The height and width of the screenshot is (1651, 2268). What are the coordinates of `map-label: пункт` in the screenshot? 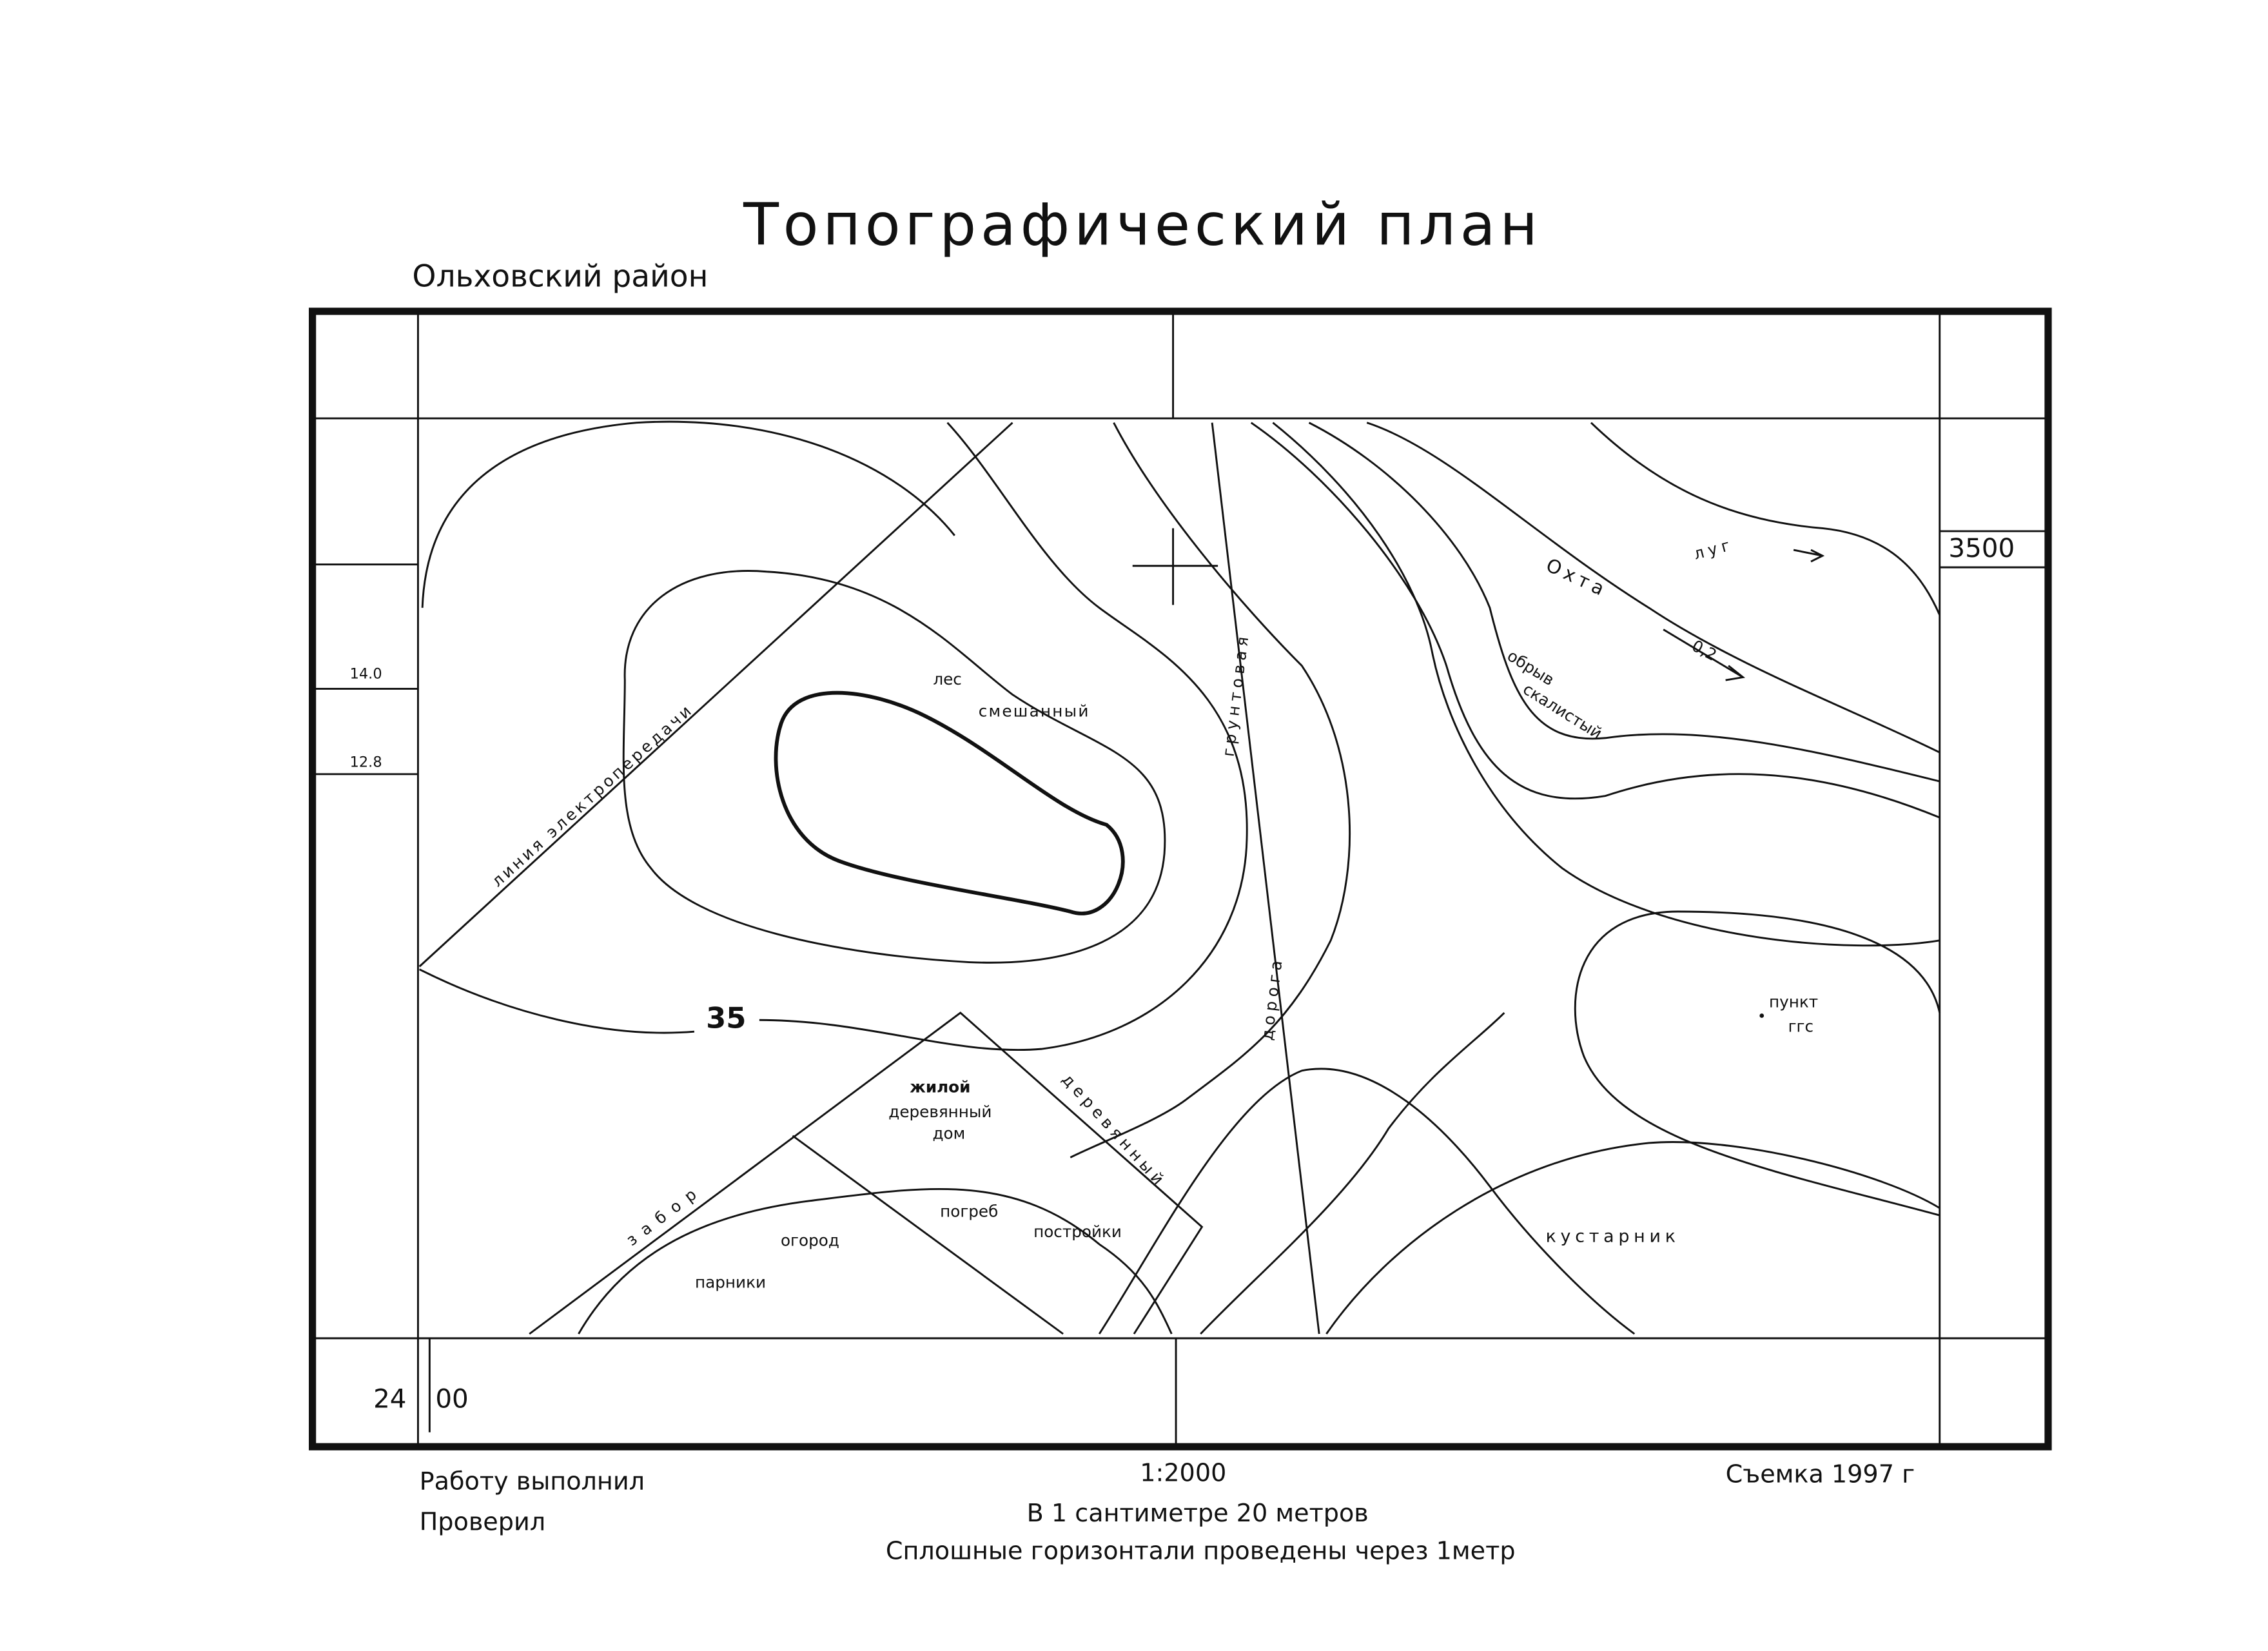 It's located at (1793, 1002).